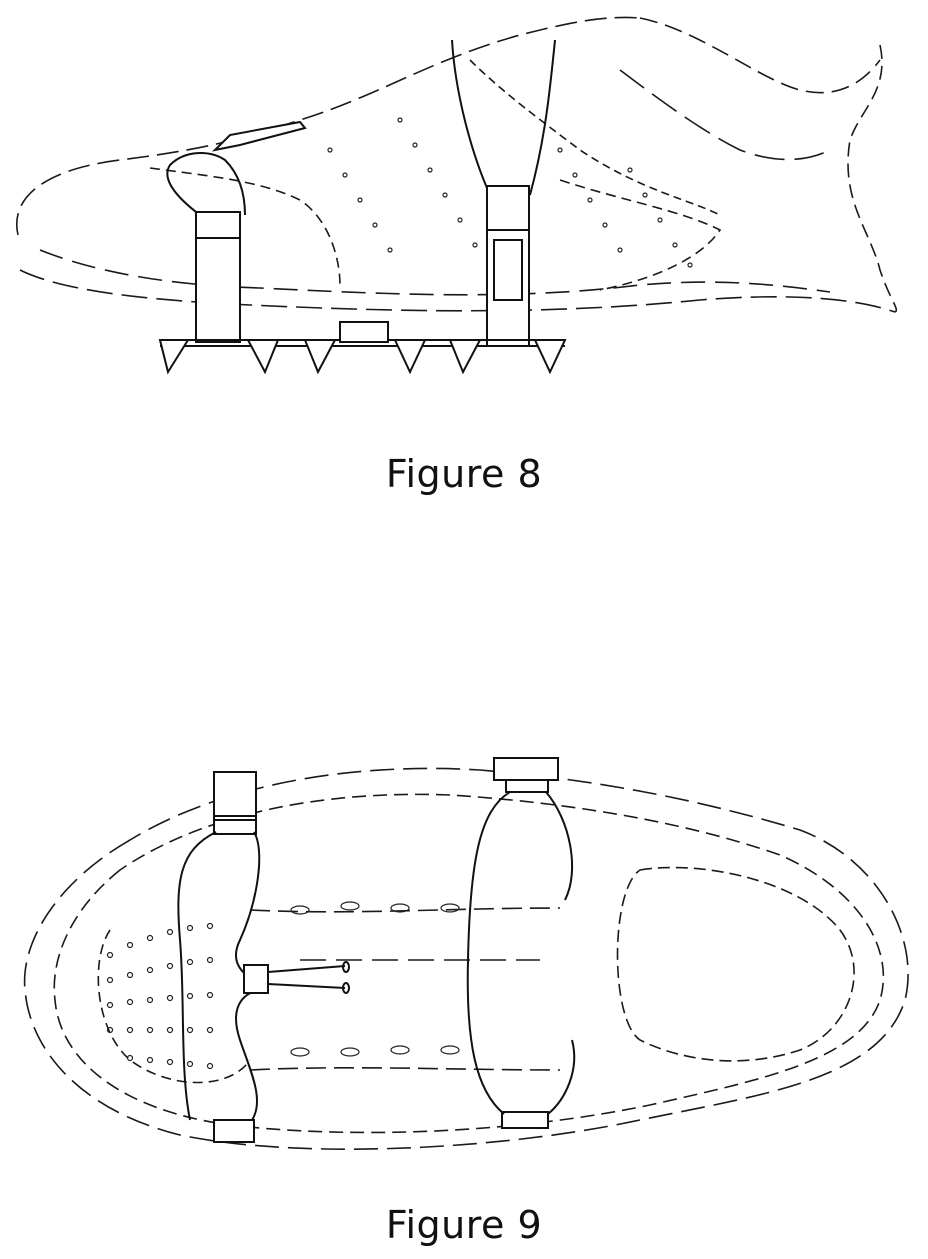  I want to click on figure-8-caption: Figure 8, so click(464, 474).